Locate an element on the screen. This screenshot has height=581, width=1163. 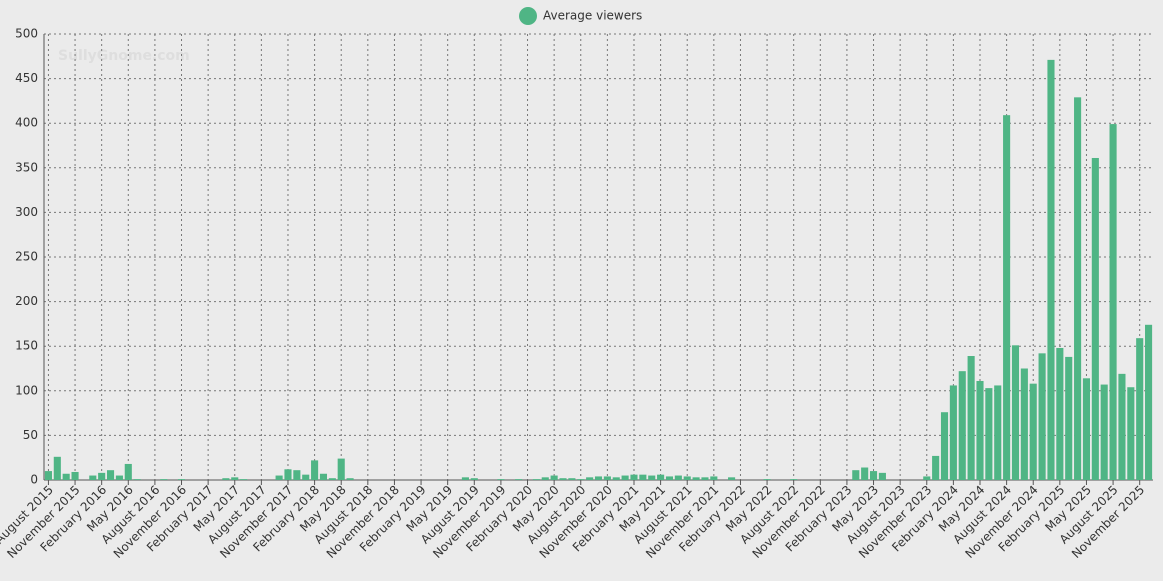
legend-swatch is located at coordinates (528, 16).